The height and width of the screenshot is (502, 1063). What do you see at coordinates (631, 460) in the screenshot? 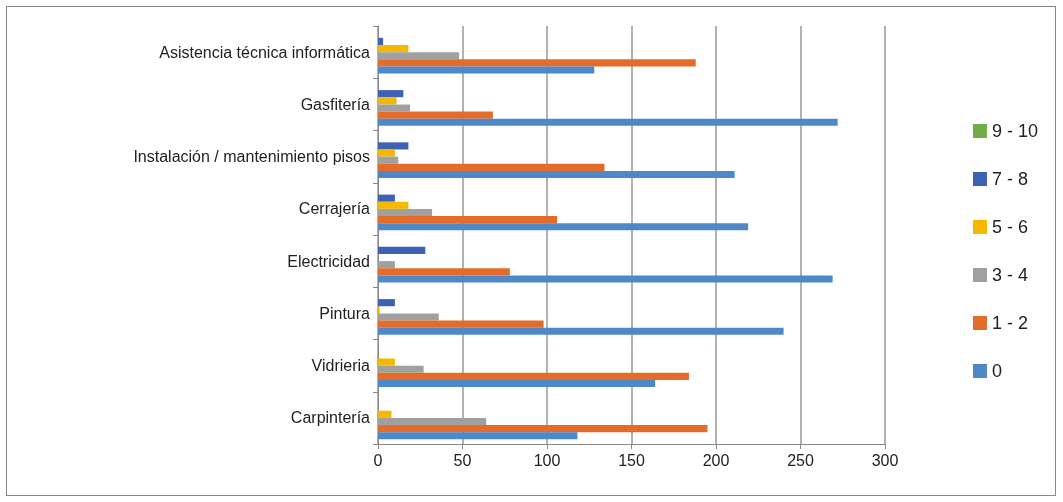
I see `x-tick-label: 150` at bounding box center [631, 460].